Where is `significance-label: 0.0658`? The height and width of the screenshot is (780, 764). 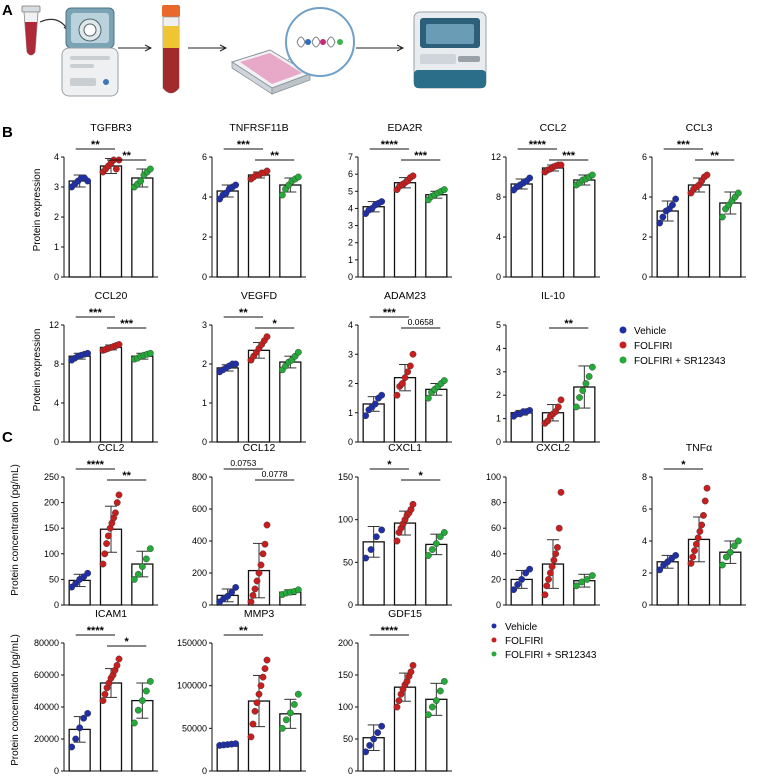 significance-label: 0.0658 is located at coordinates (421, 322).